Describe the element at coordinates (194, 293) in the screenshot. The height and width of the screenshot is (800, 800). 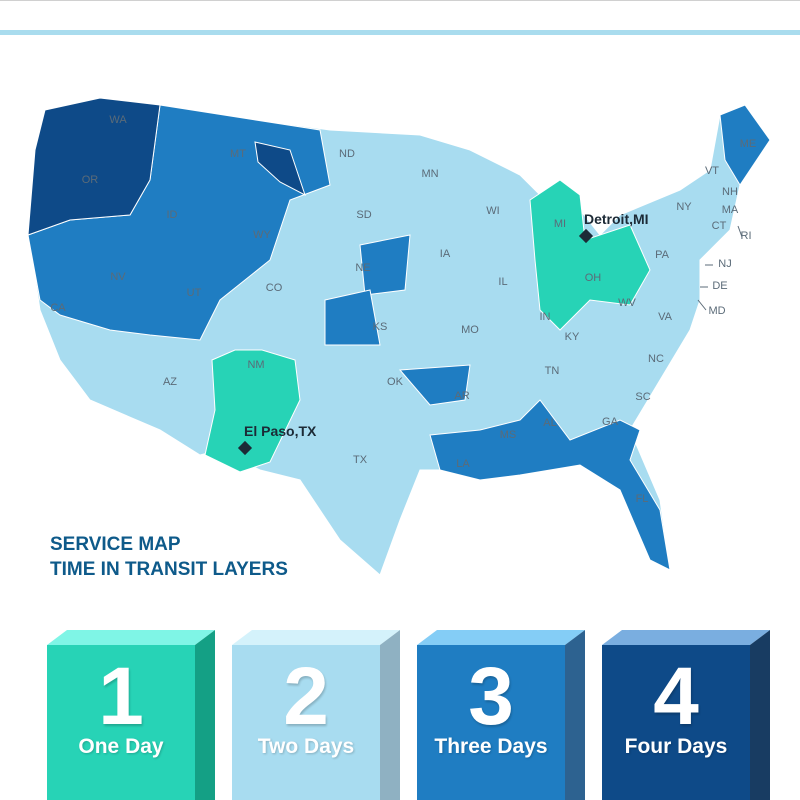
I see `state-label-ut: UT` at that location.